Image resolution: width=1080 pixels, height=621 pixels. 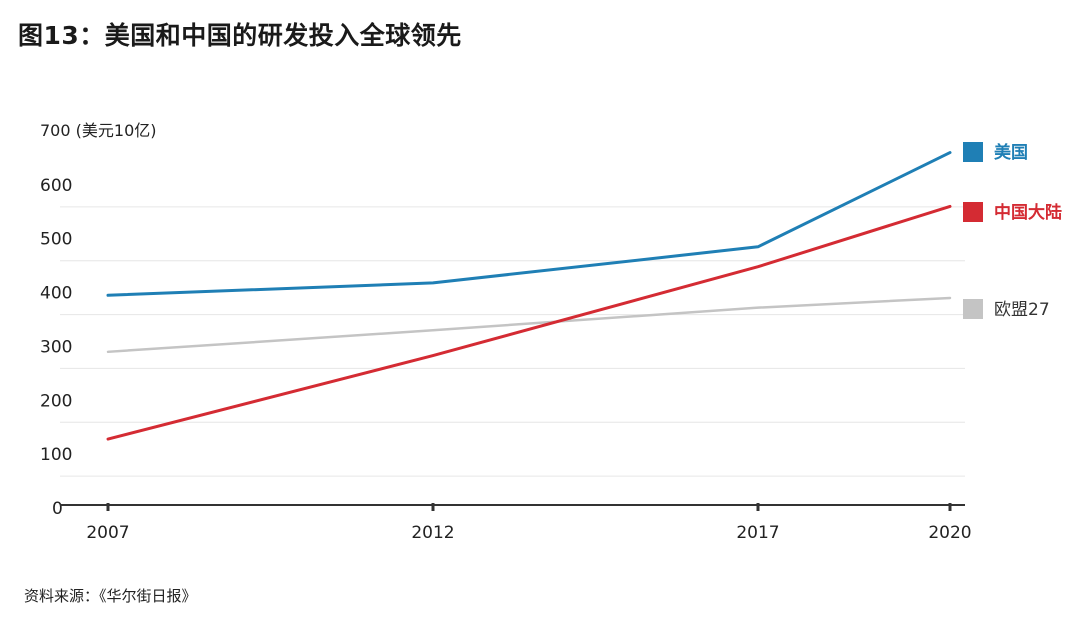 What do you see at coordinates (56, 186) in the screenshot?
I see `y-tick-label-600: 600` at bounding box center [56, 186].